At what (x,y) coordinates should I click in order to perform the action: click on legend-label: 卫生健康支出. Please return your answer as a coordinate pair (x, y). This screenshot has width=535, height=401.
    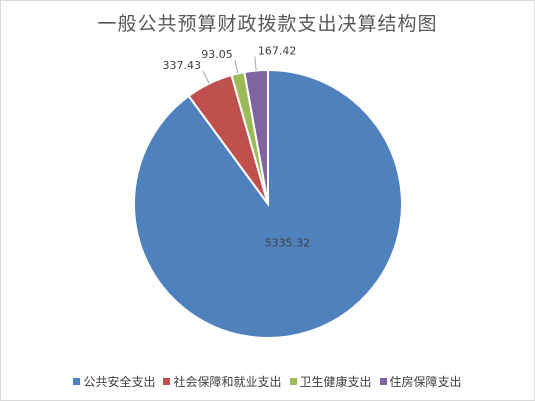
    Looking at the image, I should click on (335, 382).